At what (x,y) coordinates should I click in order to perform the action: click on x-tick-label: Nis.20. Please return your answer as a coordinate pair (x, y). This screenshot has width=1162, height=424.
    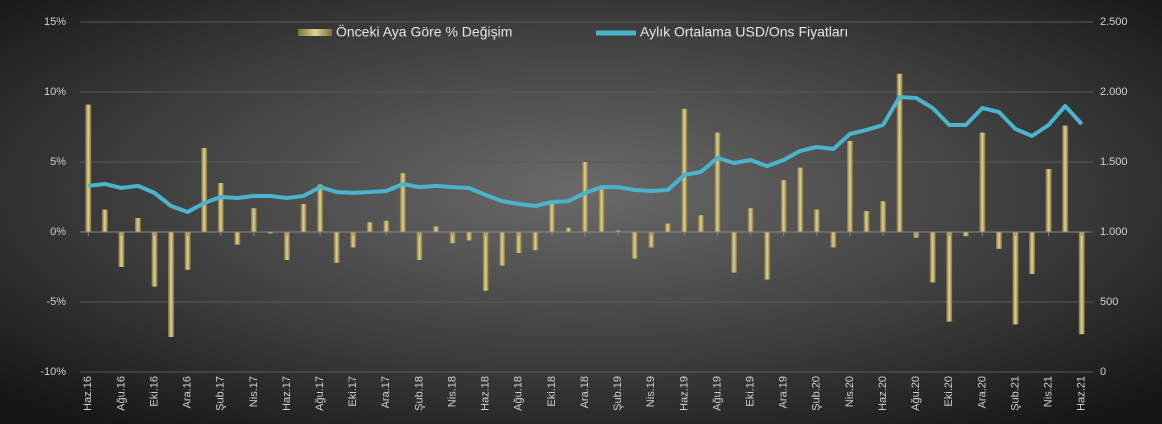
    Looking at the image, I should click on (850, 391).